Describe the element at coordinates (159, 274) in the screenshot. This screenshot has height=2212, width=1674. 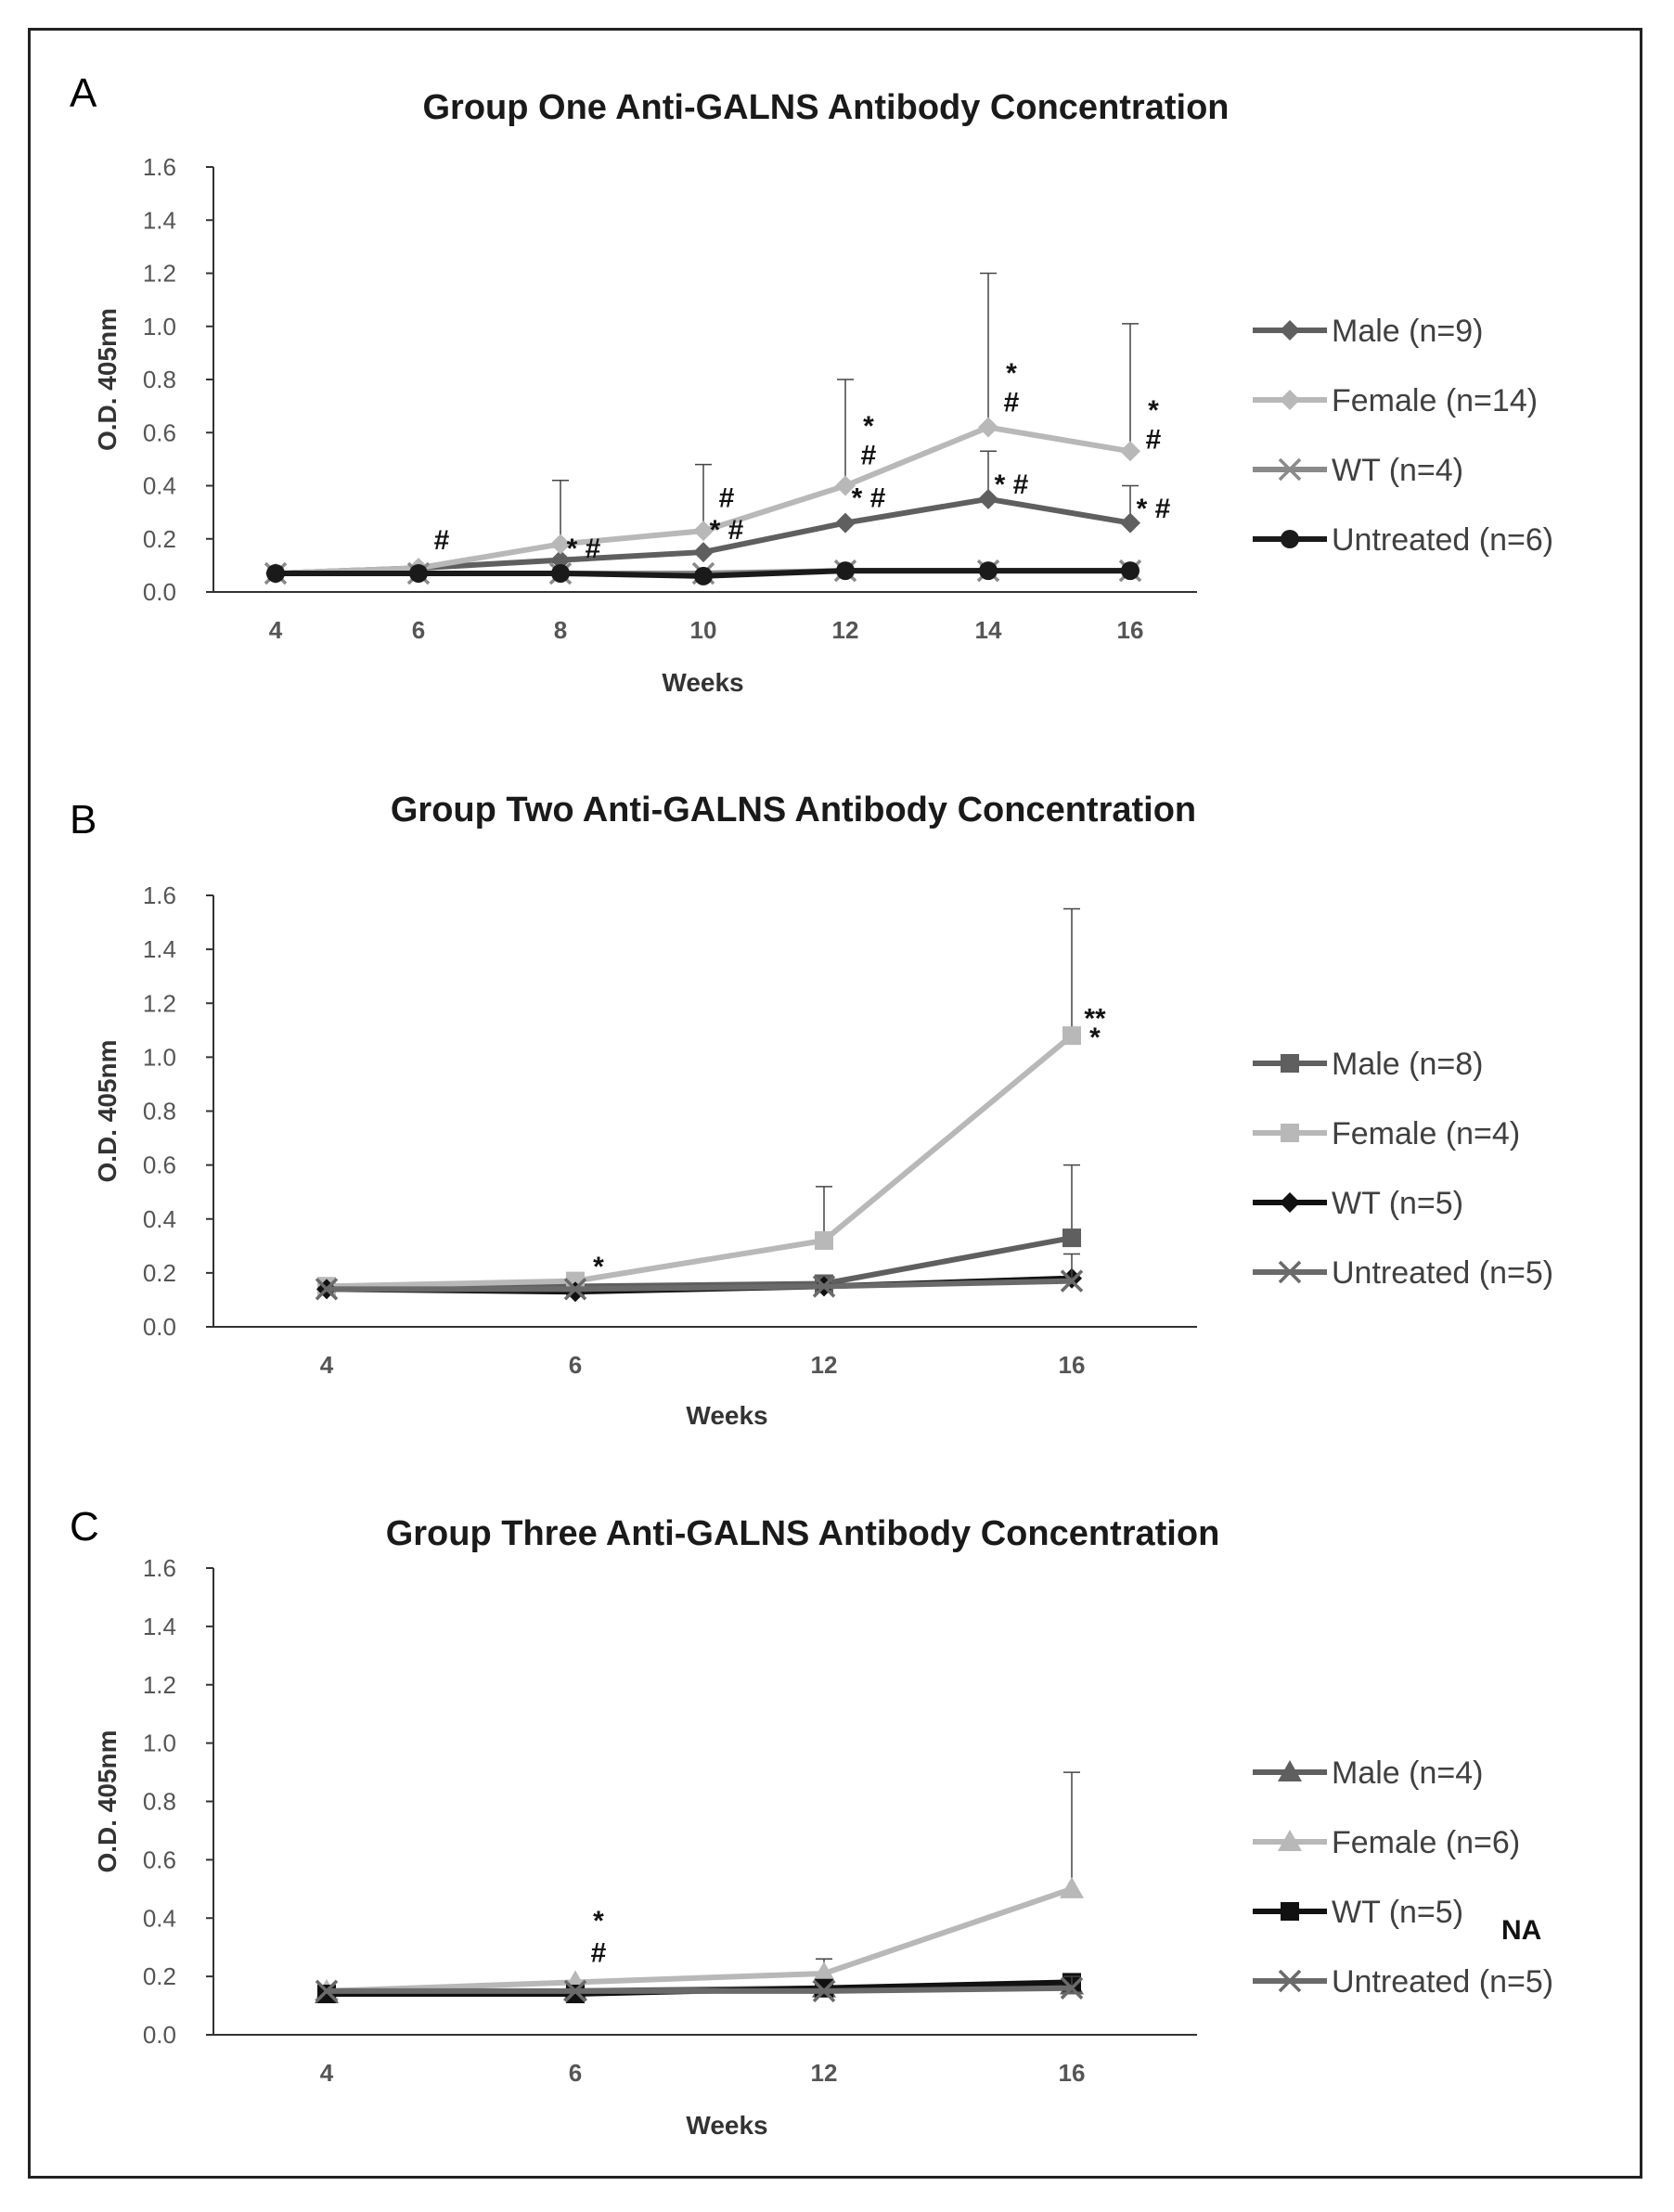
I see `y-tick-label: 1.2` at that location.